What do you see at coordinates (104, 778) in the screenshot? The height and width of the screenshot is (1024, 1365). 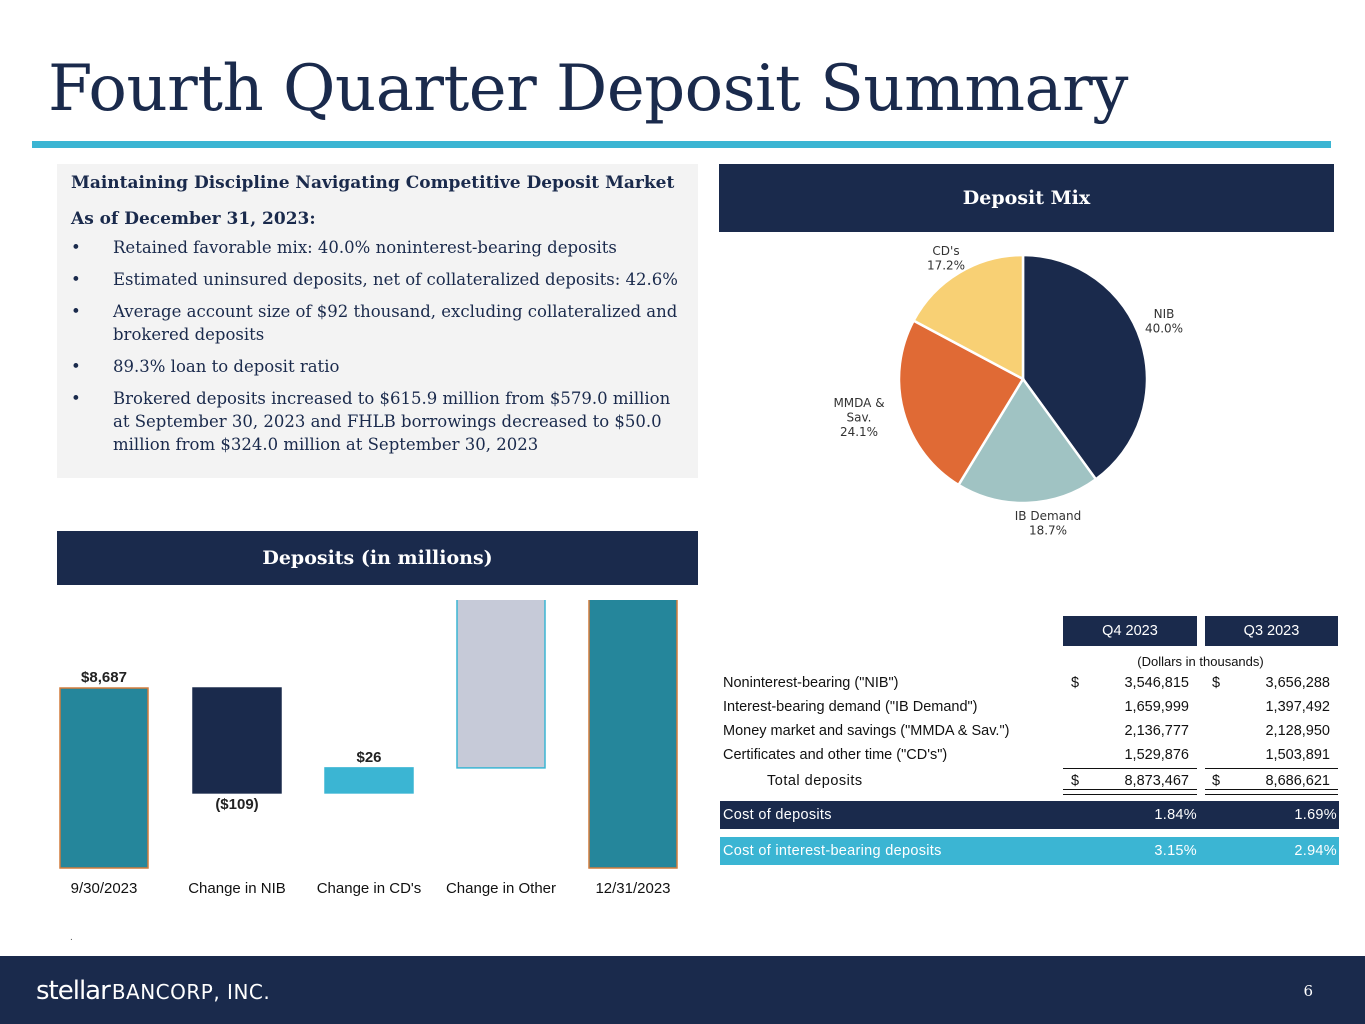 I see `waterfall-bar-9-30-2023` at bounding box center [104, 778].